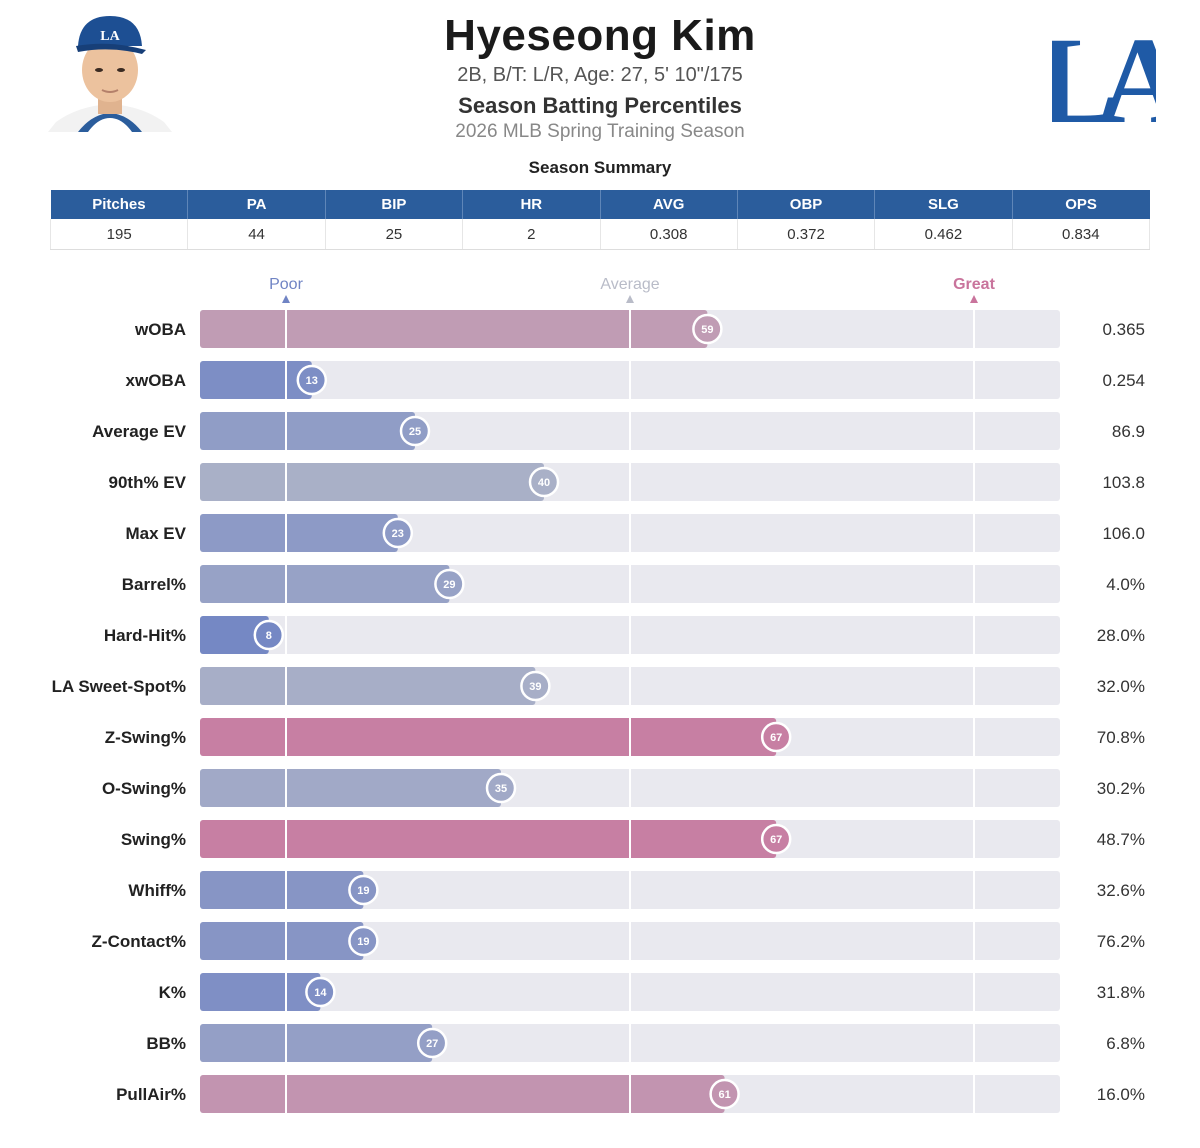 Image resolution: width=1200 pixels, height=1148 pixels. I want to click on stat-value-k: 31.8%, so click(1121, 992).